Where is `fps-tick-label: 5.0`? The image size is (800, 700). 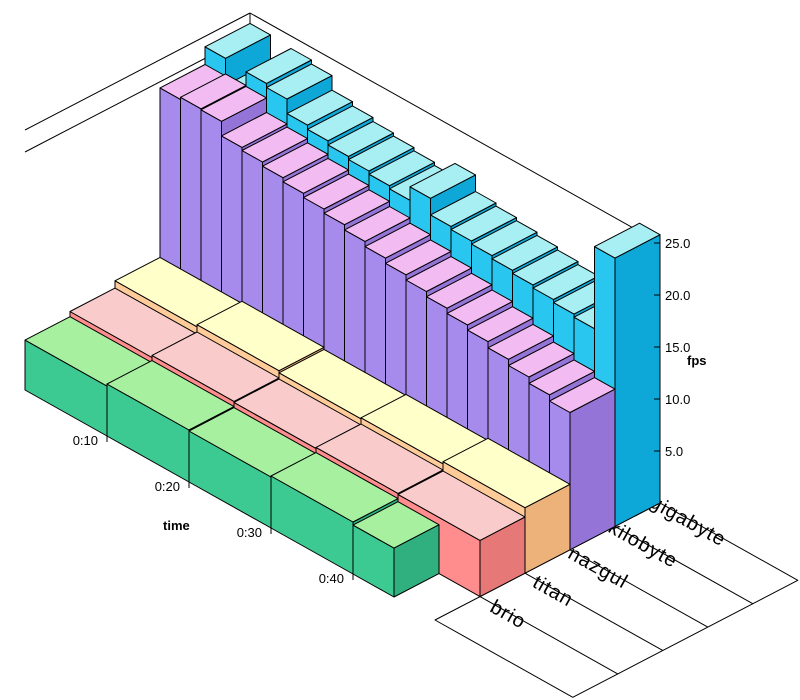 fps-tick-label: 5.0 is located at coordinates (674, 451).